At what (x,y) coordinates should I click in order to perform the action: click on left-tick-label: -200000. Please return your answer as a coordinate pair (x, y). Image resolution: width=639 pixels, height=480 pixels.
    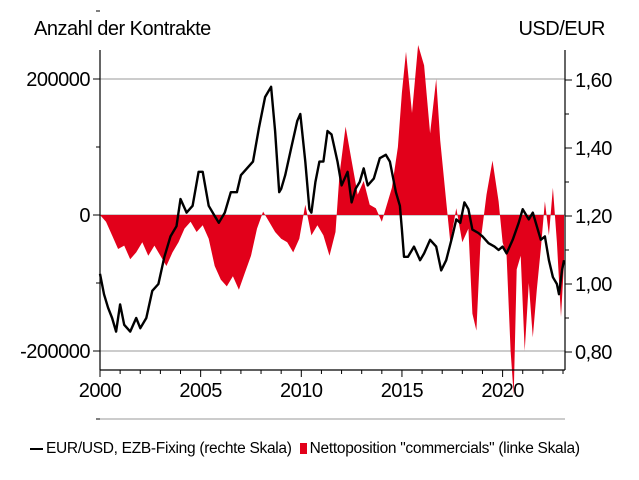
    Looking at the image, I should click on (55, 352).